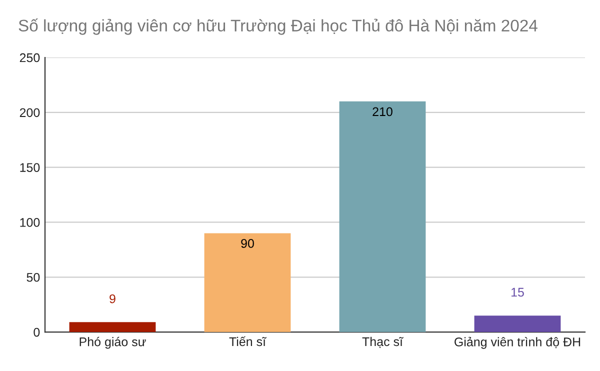 Image resolution: width=600 pixels, height=371 pixels. What do you see at coordinates (278, 26) in the screenshot?
I see `chart-title: Số lượng giảng viên cơ hữu Trường Đại học Thủ đô Hà Nội năm 2024` at bounding box center [278, 26].